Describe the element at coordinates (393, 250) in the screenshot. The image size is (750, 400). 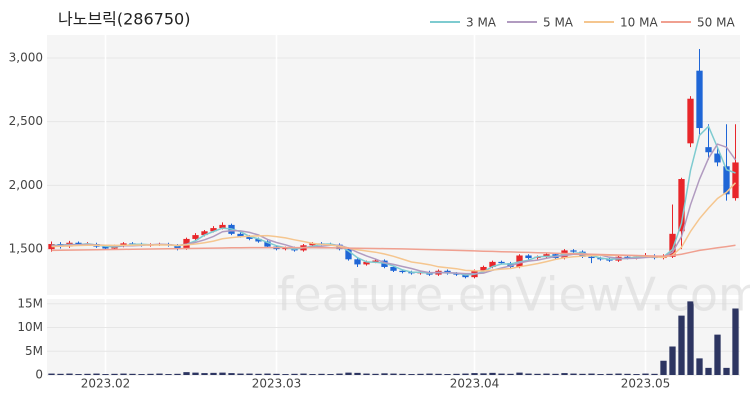
I see `ma-line` at that location.